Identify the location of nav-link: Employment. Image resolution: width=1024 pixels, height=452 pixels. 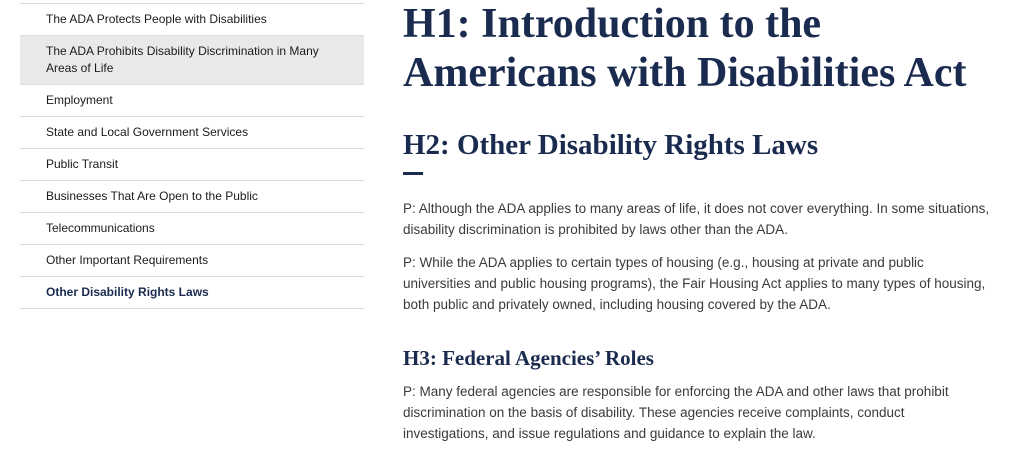
(192, 101).